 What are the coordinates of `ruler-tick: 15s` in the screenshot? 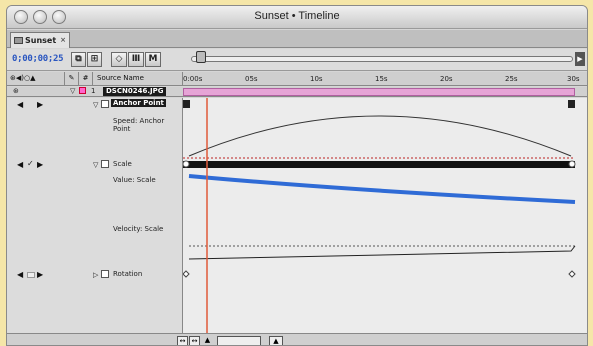 It's located at (381, 79).